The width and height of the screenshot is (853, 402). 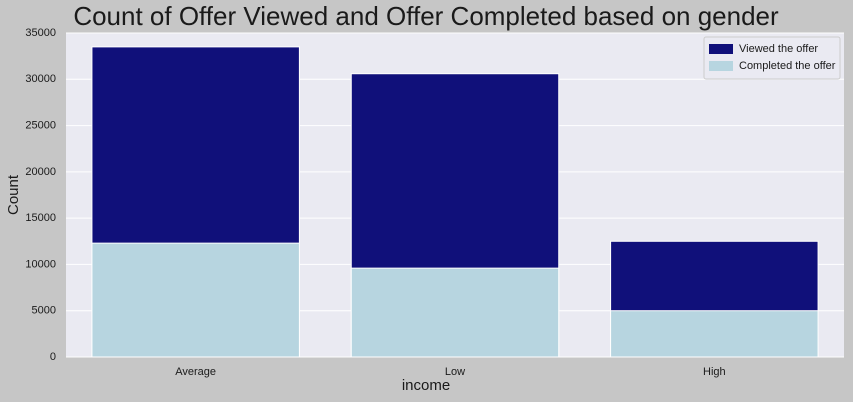 What do you see at coordinates (787, 66) in the screenshot?
I see `legend-label: Completed the offer` at bounding box center [787, 66].